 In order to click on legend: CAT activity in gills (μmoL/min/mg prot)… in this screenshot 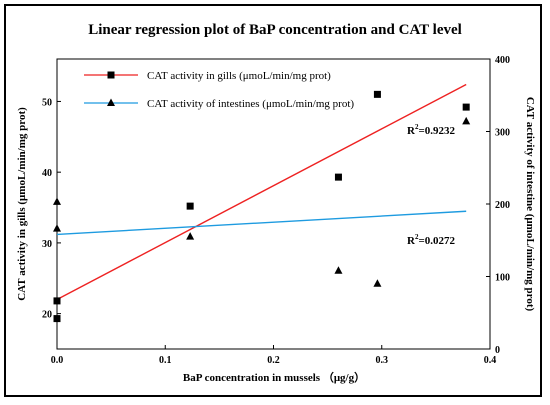, I will do `click(219, 90)`.